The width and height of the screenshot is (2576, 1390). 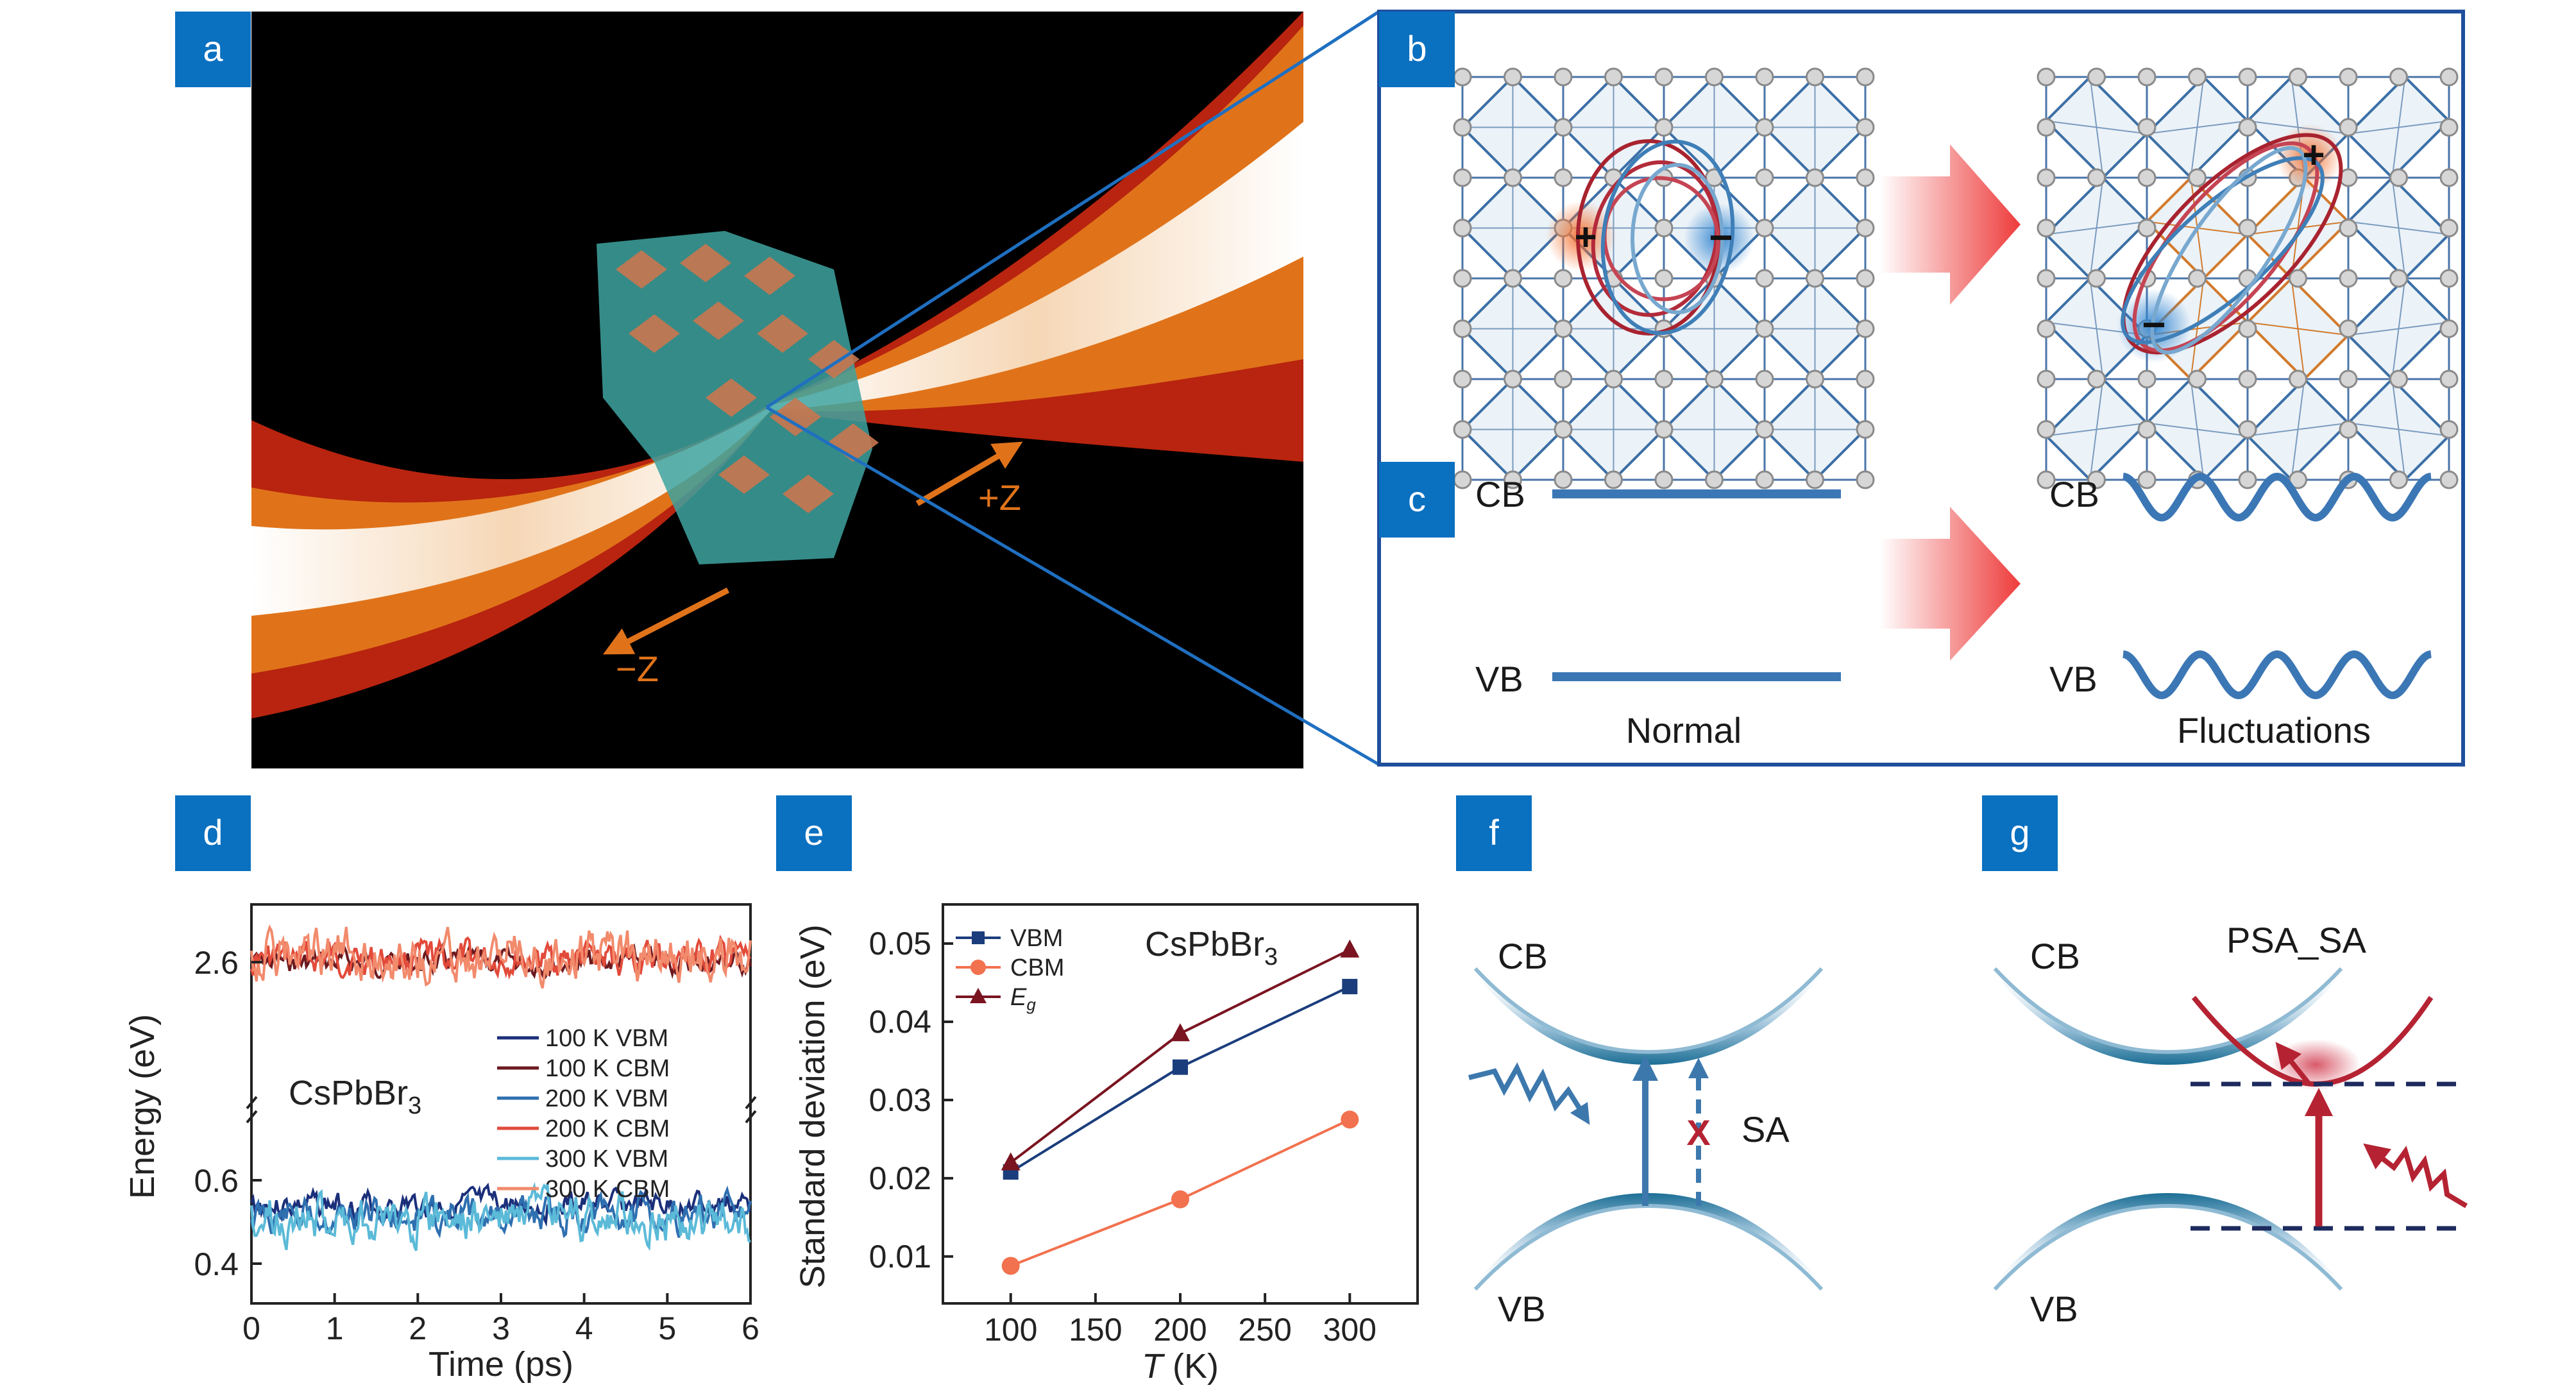 What do you see at coordinates (1500, 494) in the screenshot?
I see `cb-label-normal: CB` at bounding box center [1500, 494].